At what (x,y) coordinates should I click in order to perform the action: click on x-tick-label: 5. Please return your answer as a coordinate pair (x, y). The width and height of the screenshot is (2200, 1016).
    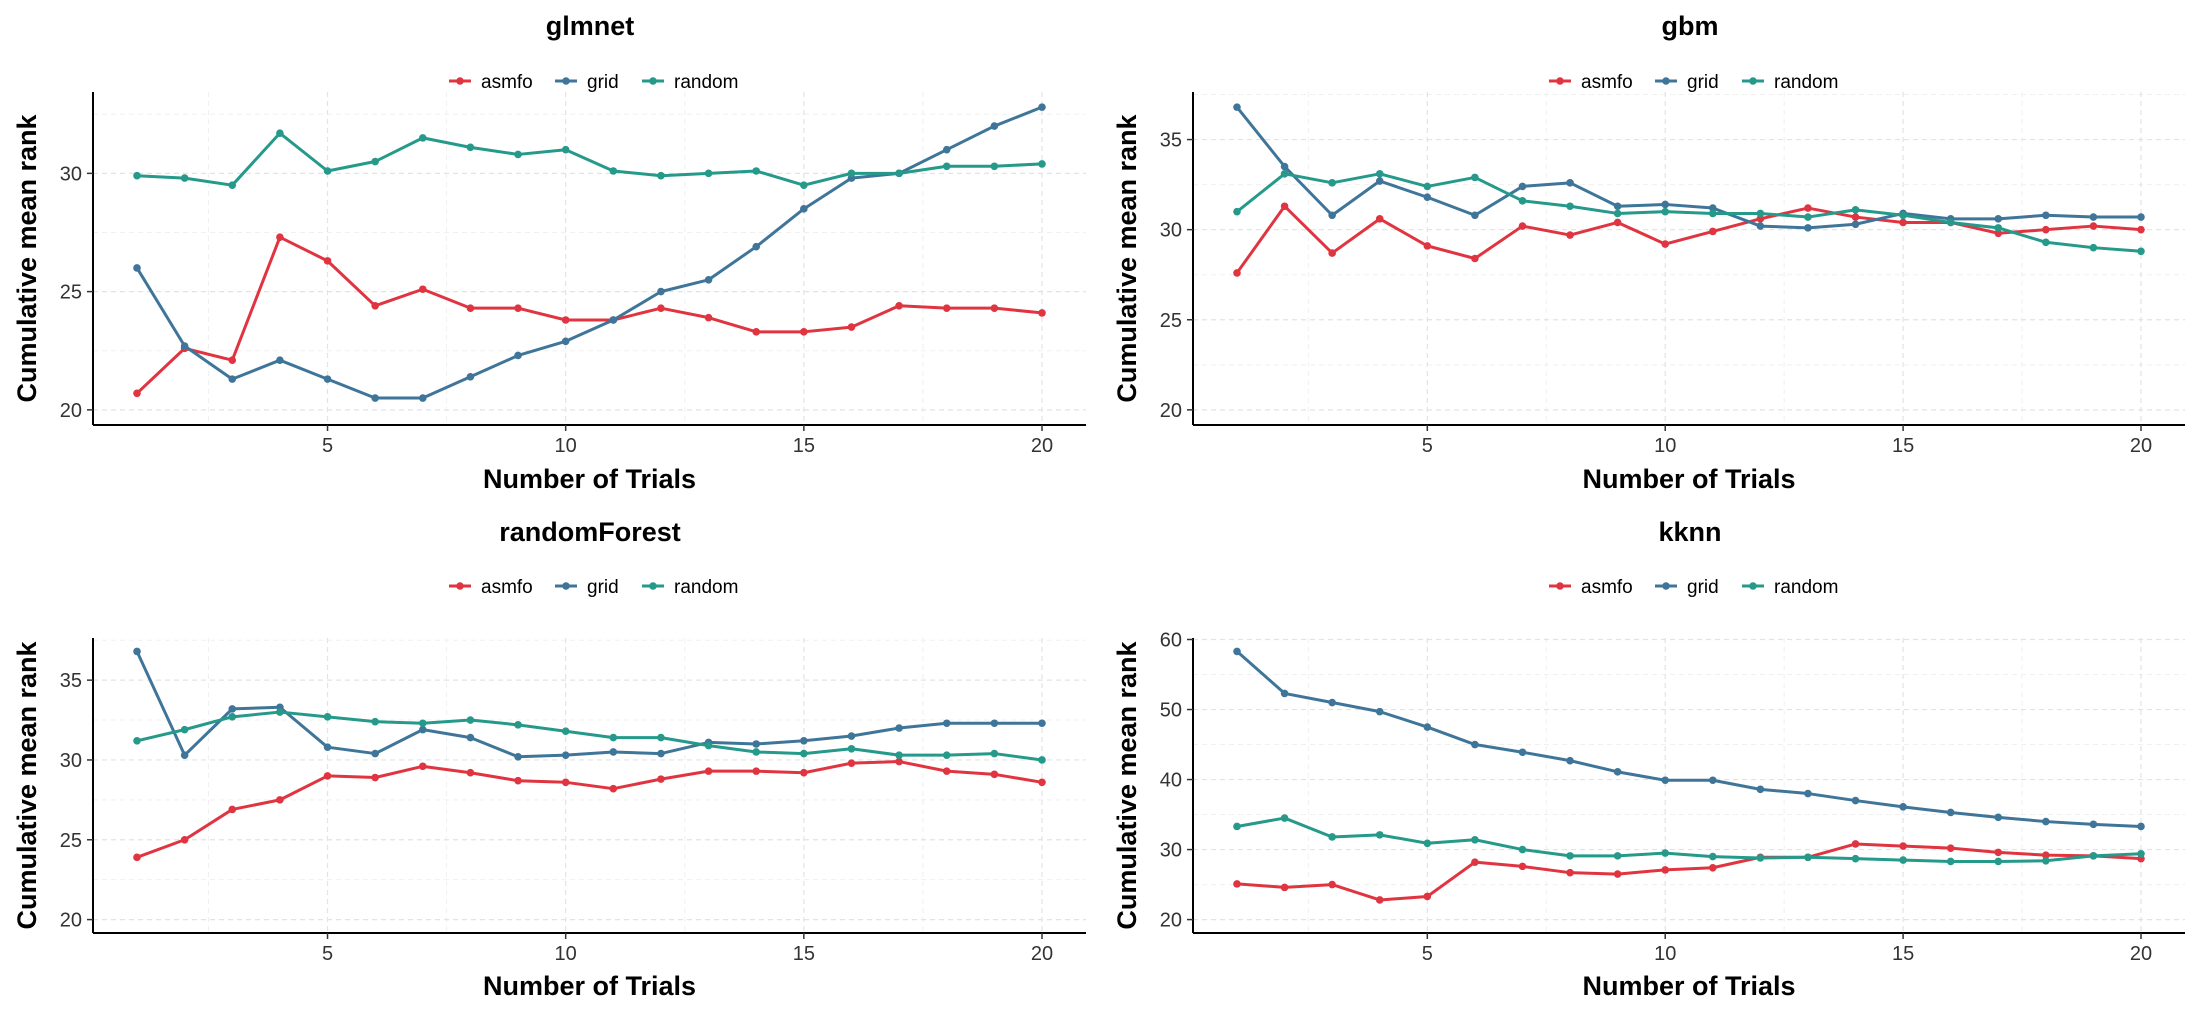
    Looking at the image, I should click on (327, 954).